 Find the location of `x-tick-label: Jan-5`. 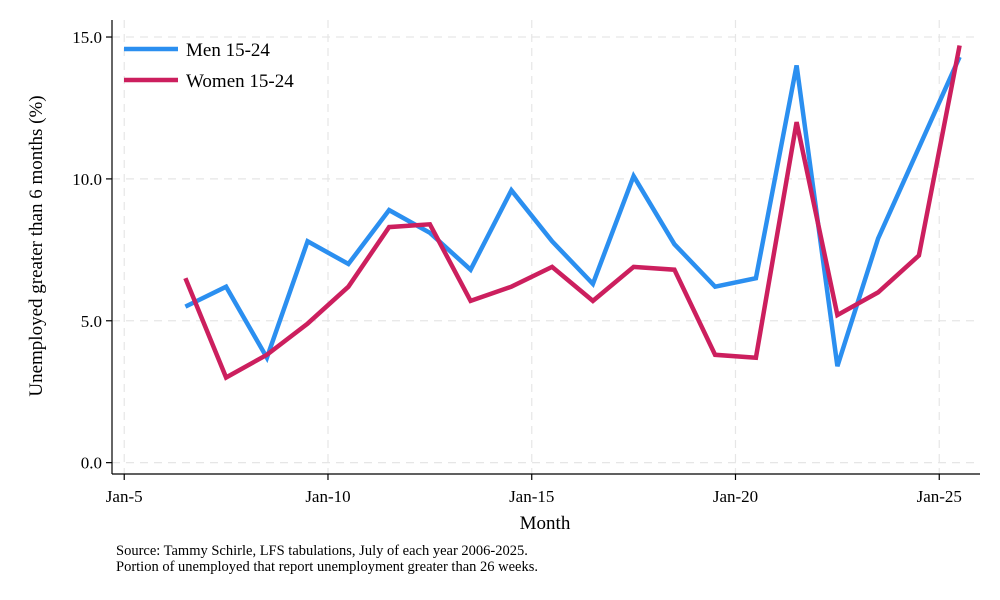

x-tick-label: Jan-5 is located at coordinates (124, 496).